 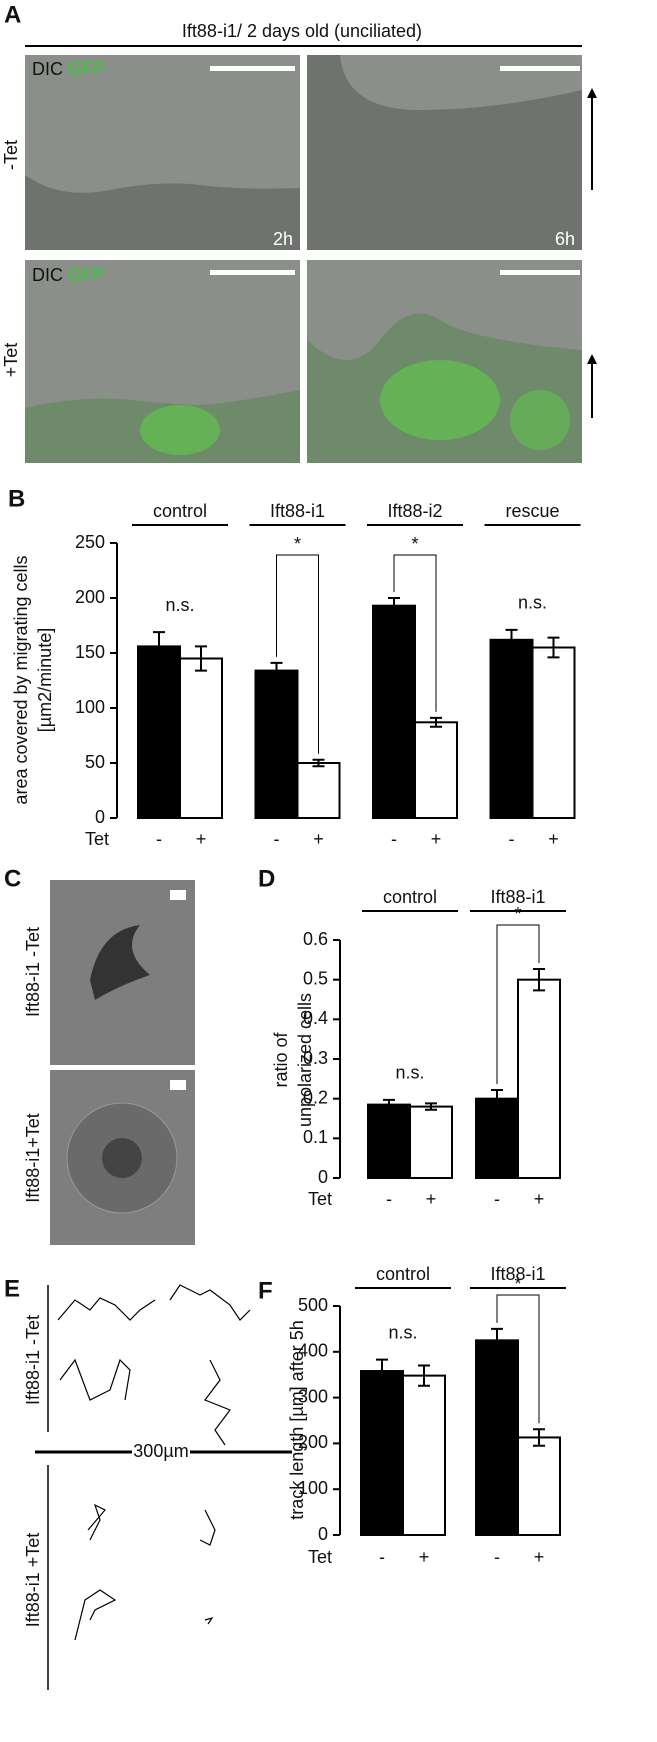 I want to click on panel-title: Ift88-i1/ 2 days old (unciliated), so click(x=302, y=31).